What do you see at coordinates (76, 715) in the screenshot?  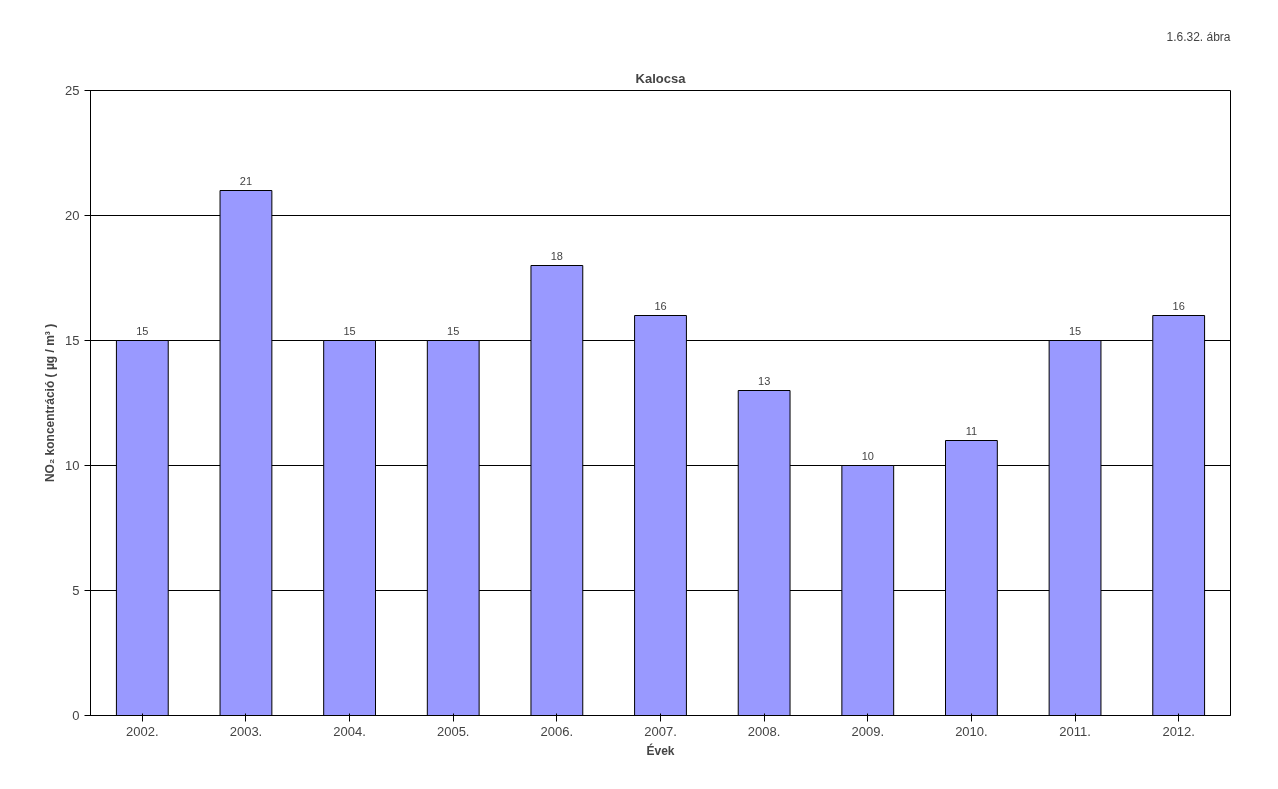 I see `y-tick-label: 0` at bounding box center [76, 715].